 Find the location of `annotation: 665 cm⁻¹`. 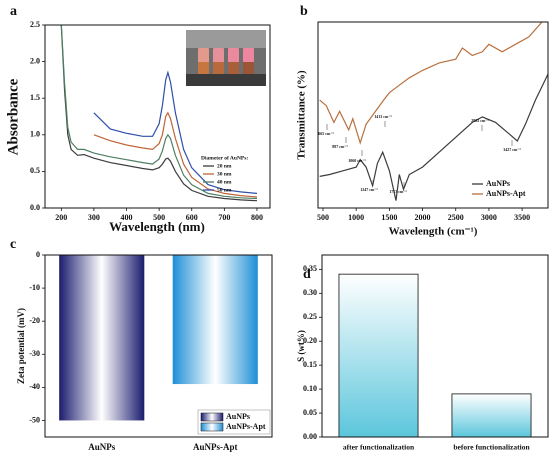

annotation: 665 cm⁻¹ is located at coordinates (326, 133).